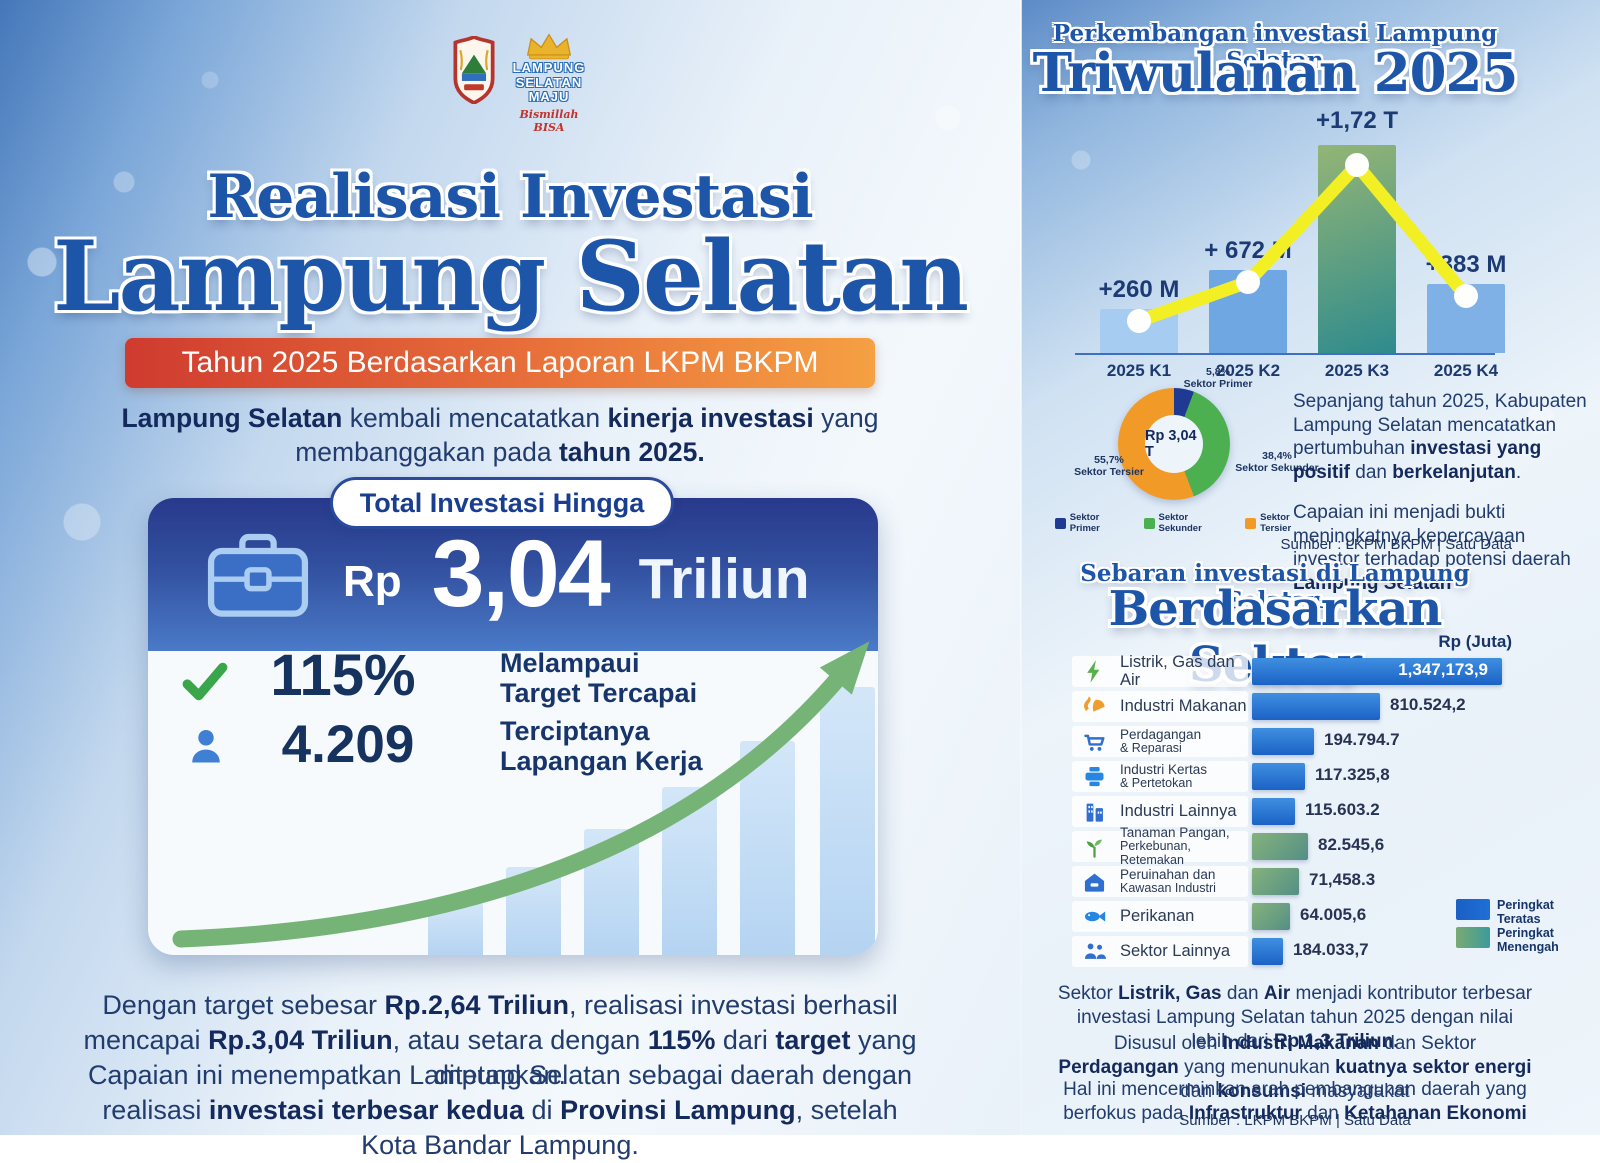  I want to click on donut-ring: Rp 3,04 T, so click(1174, 444).